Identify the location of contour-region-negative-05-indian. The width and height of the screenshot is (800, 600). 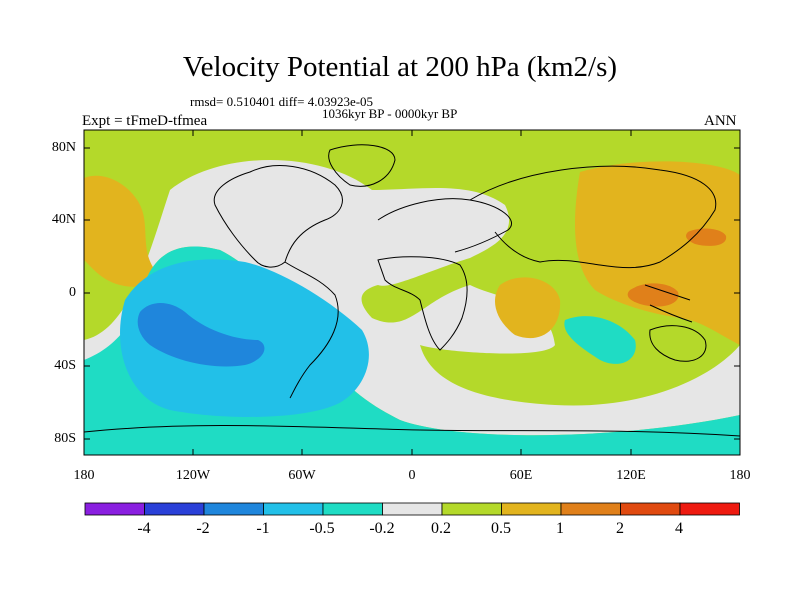
(600, 340).